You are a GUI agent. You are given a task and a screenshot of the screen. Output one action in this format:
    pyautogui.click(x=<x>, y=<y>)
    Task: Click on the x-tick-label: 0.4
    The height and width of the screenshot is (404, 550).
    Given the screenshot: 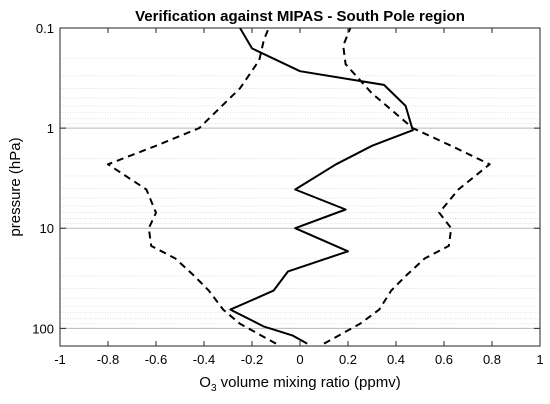 What is the action you would take?
    pyautogui.click(x=396, y=359)
    